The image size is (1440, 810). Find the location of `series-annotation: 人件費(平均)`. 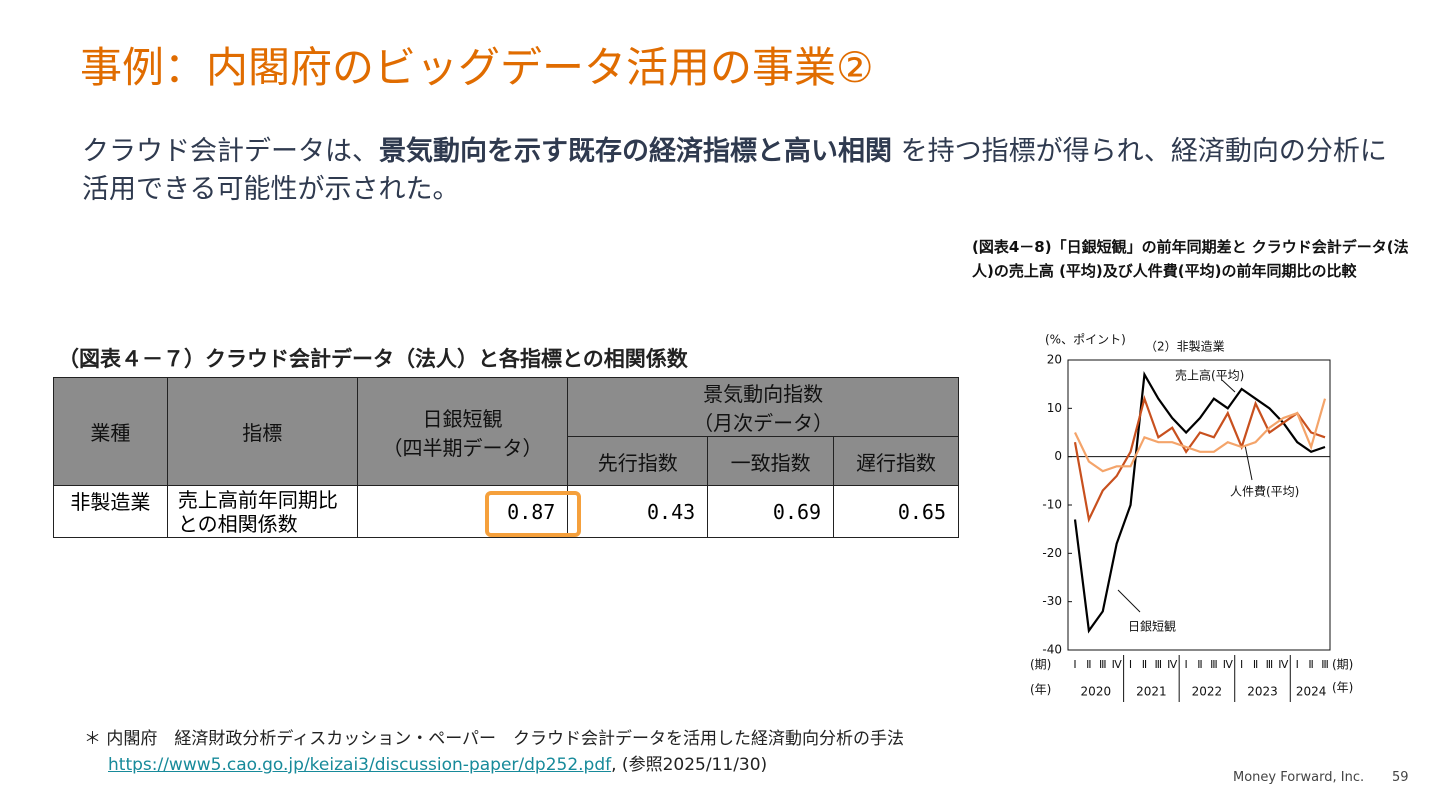

series-annotation: 人件費(平均) is located at coordinates (1264, 491).